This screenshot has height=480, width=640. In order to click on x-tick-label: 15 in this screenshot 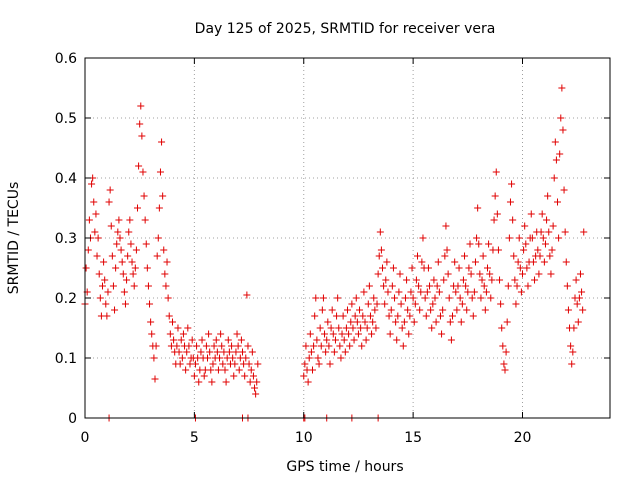, I will do `click(413, 438)`.